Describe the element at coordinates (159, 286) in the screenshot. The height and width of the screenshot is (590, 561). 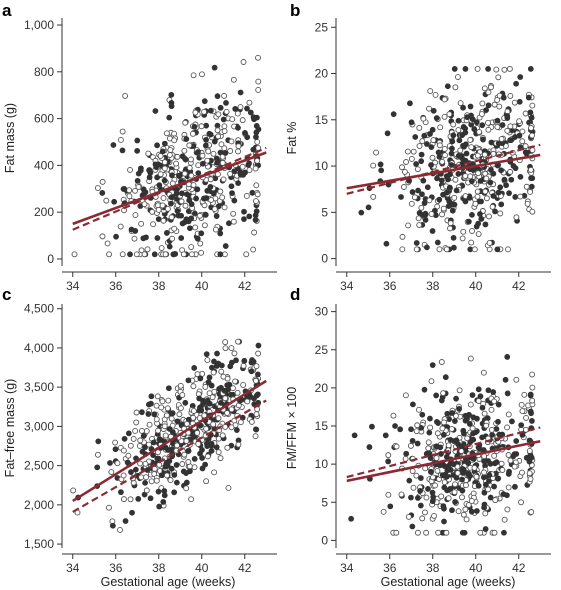
I see `x-tick-label: 38` at that location.